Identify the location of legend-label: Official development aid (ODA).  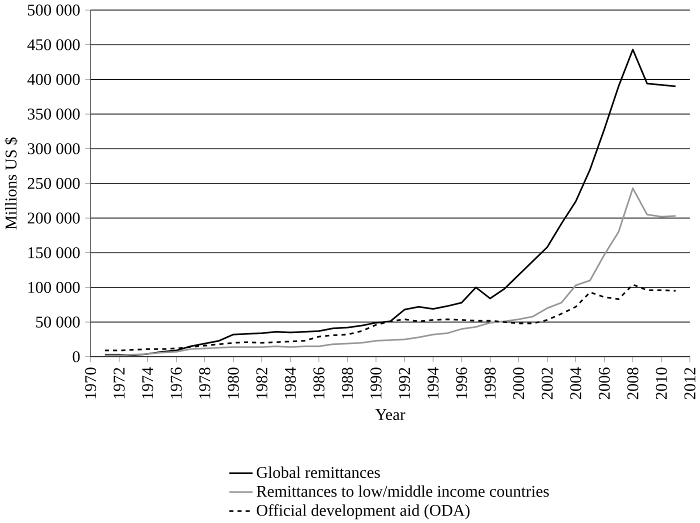
(363, 512).